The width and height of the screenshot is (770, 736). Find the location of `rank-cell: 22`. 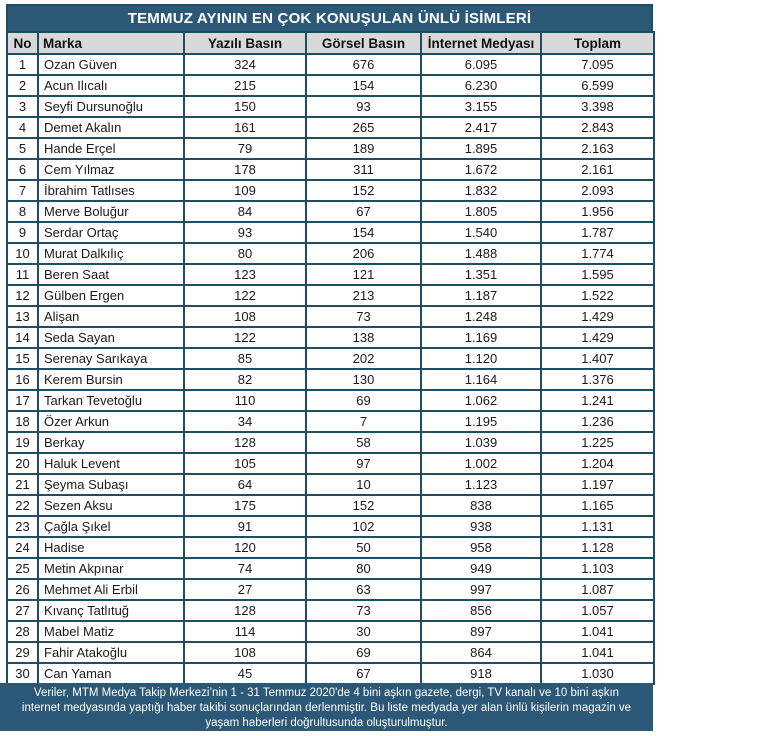

rank-cell: 22 is located at coordinates (22, 505).